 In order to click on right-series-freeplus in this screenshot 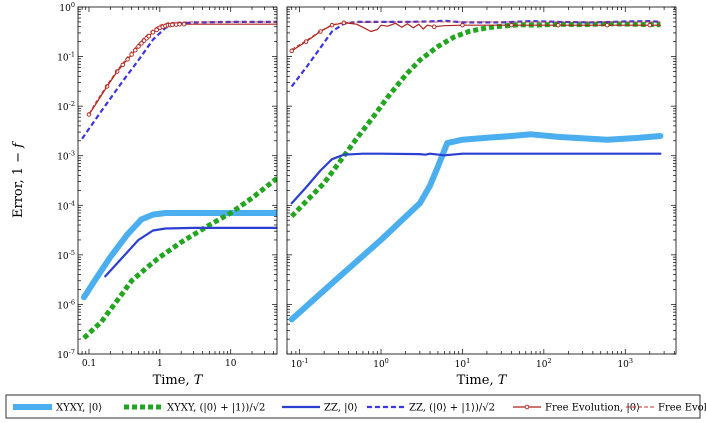, I will do `click(476, 35)`.